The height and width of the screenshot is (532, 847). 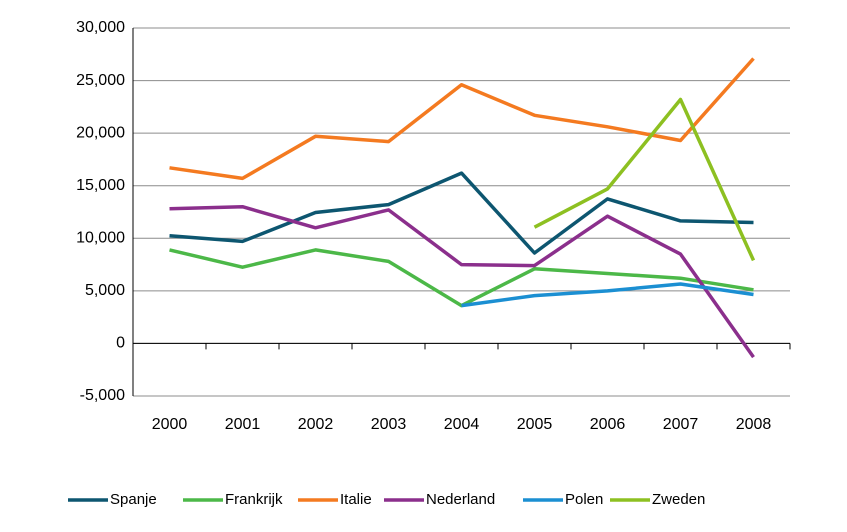 I want to click on x-tick-label: 2003, so click(x=389, y=424).